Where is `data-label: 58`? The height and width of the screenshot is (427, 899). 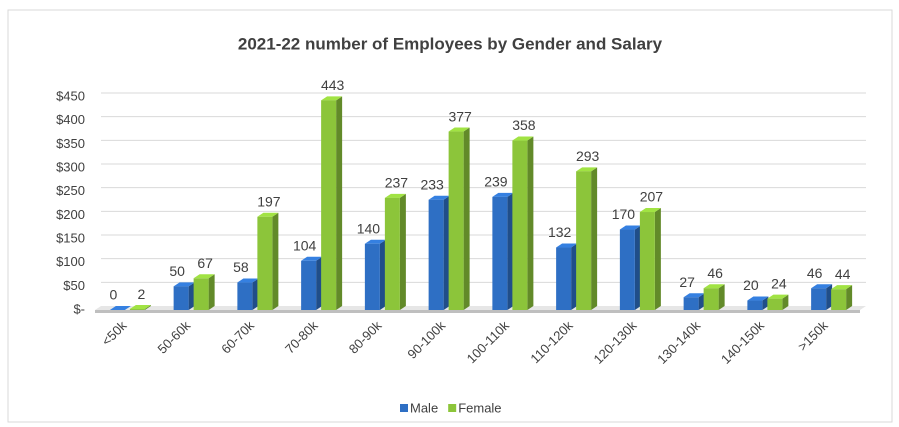
data-label: 58 is located at coordinates (241, 267).